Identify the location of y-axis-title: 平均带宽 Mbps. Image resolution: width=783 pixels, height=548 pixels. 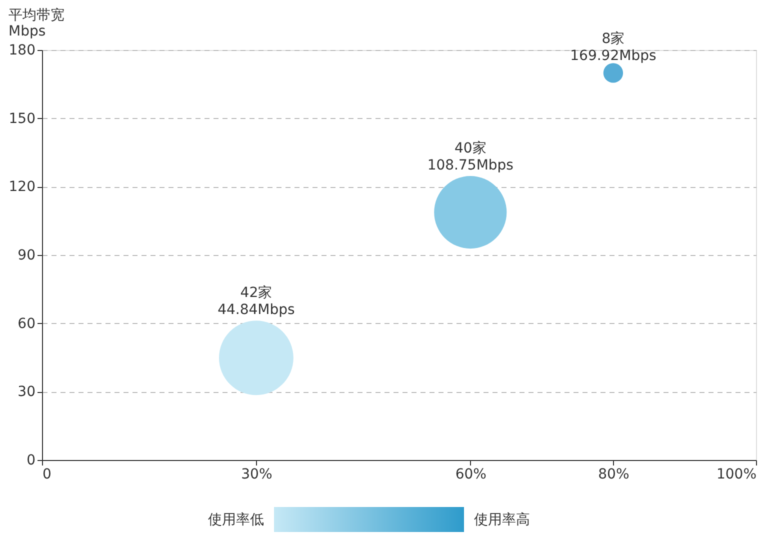
(36, 24).